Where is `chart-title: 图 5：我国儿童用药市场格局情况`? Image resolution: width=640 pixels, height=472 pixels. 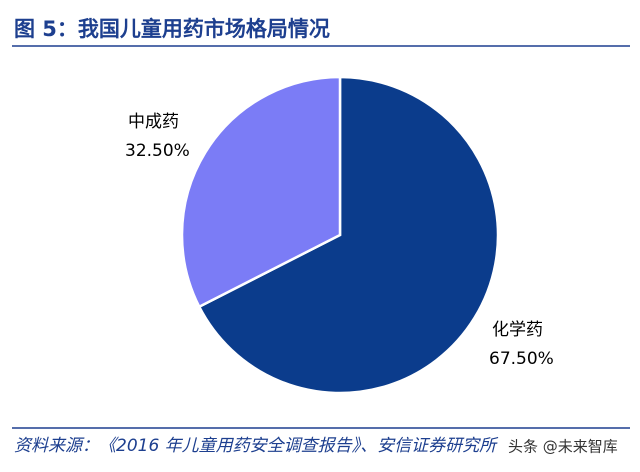 chart-title: 图 5：我国儿童用药市场格局情况 is located at coordinates (172, 29).